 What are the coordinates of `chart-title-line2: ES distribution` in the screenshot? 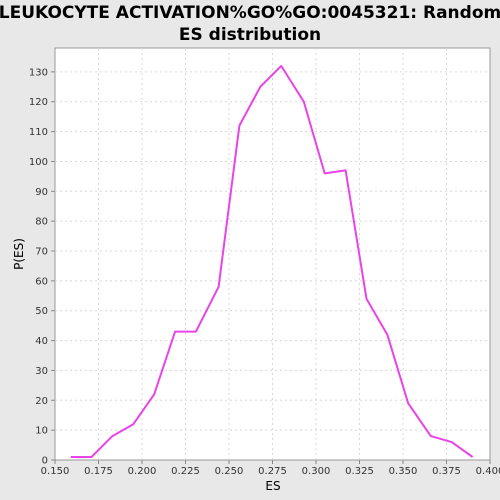 It's located at (250, 35).